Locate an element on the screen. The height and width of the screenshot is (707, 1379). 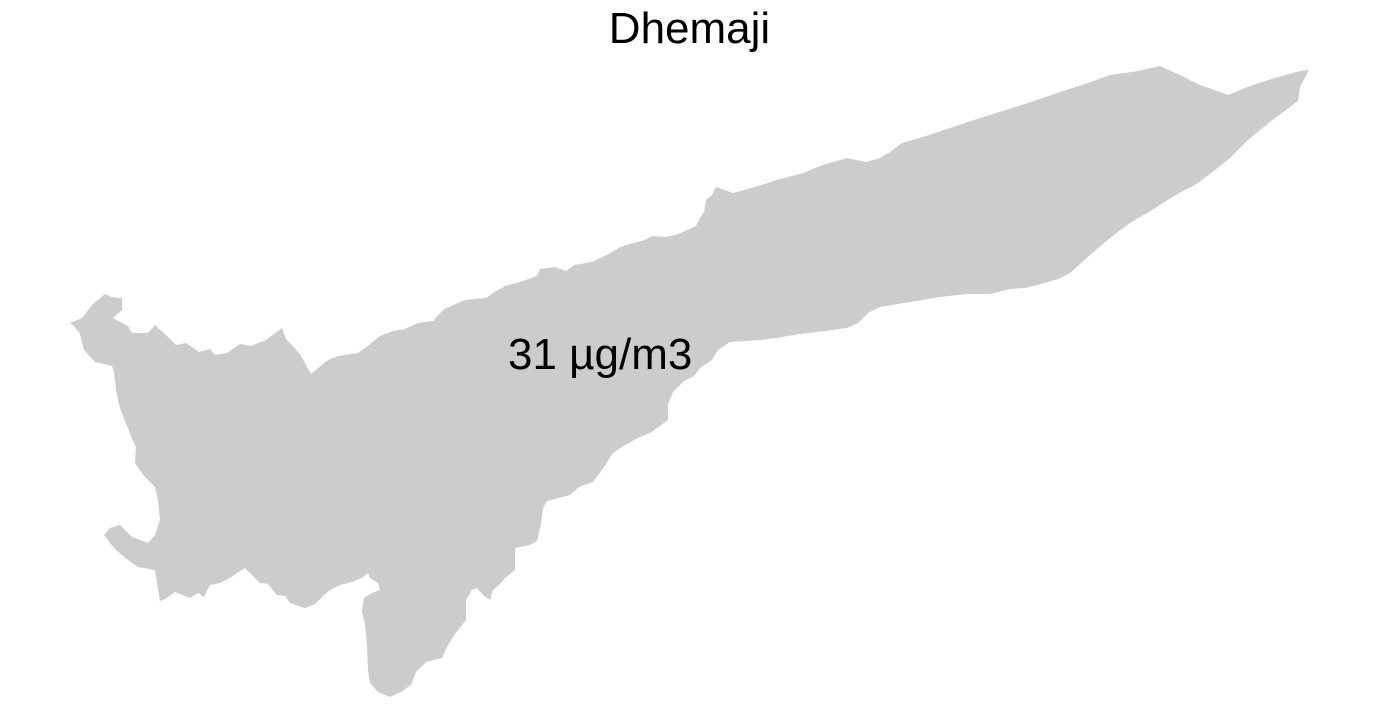
district-value-label: 31 µg/m3 is located at coordinates (600, 354).